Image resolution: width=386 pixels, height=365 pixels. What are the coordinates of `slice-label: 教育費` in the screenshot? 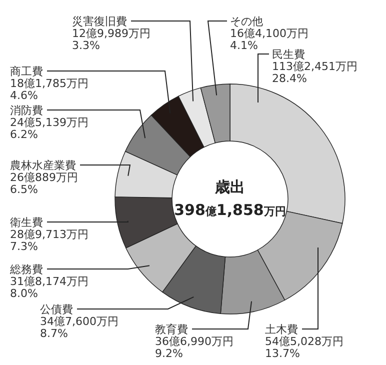 It's located at (171, 329).